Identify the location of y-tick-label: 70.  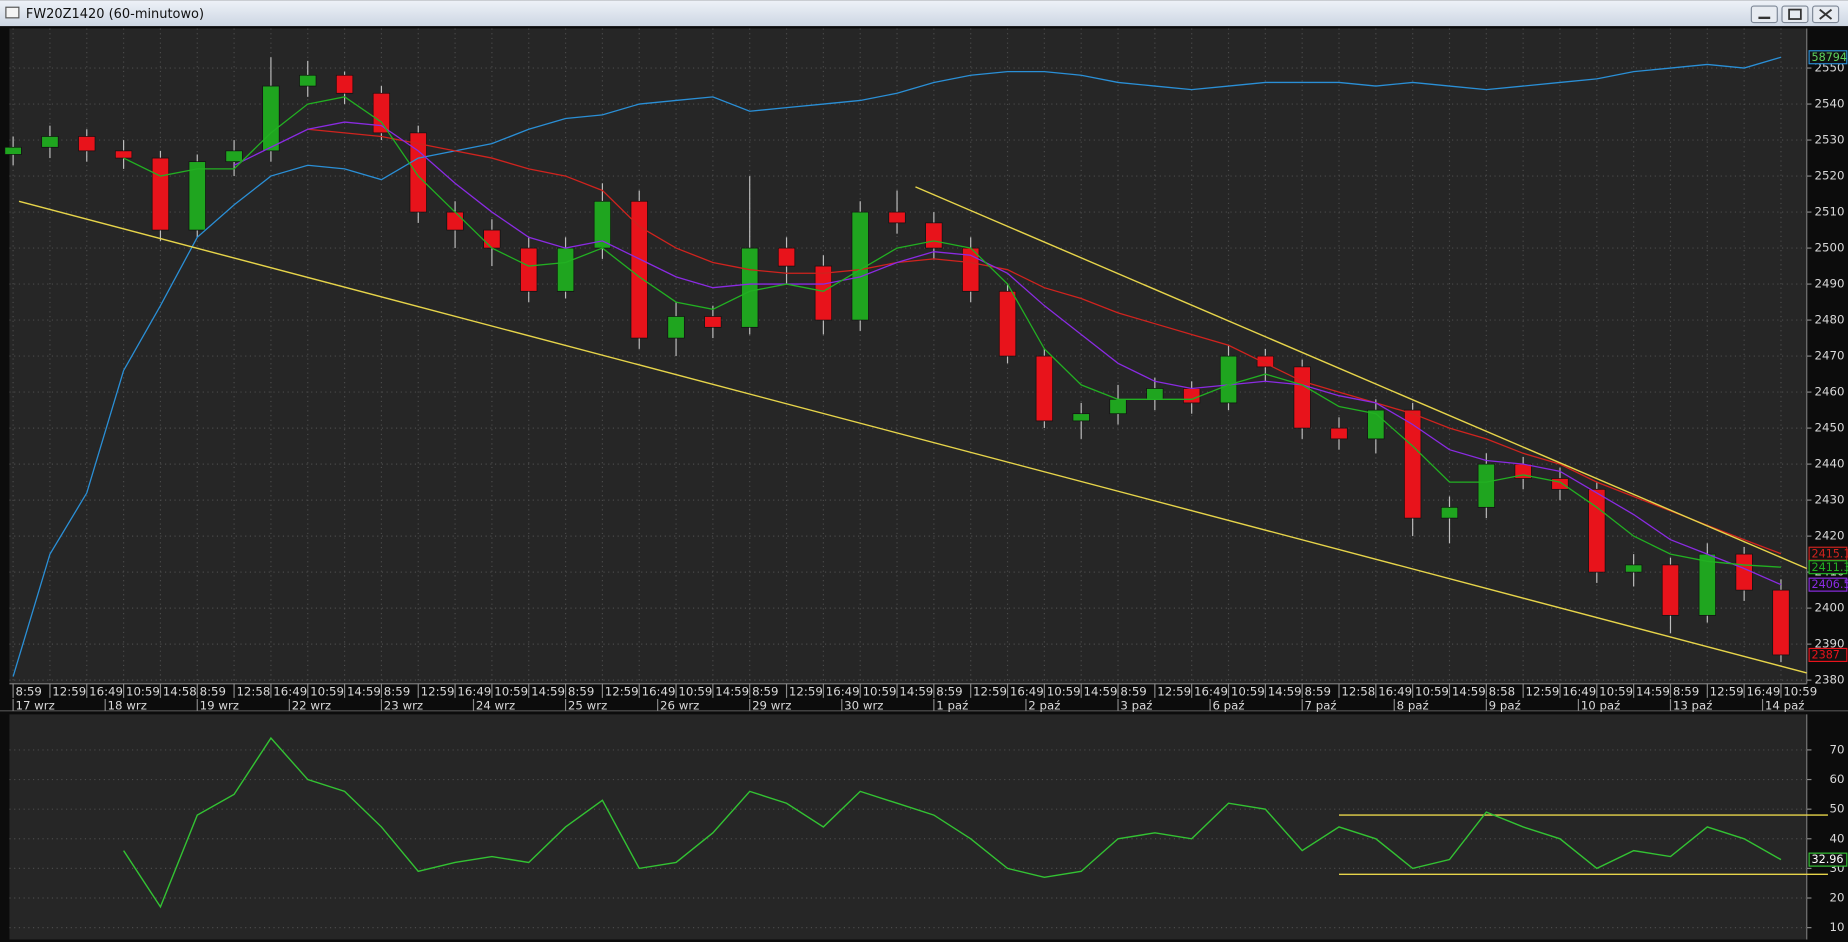
(1836, 749).